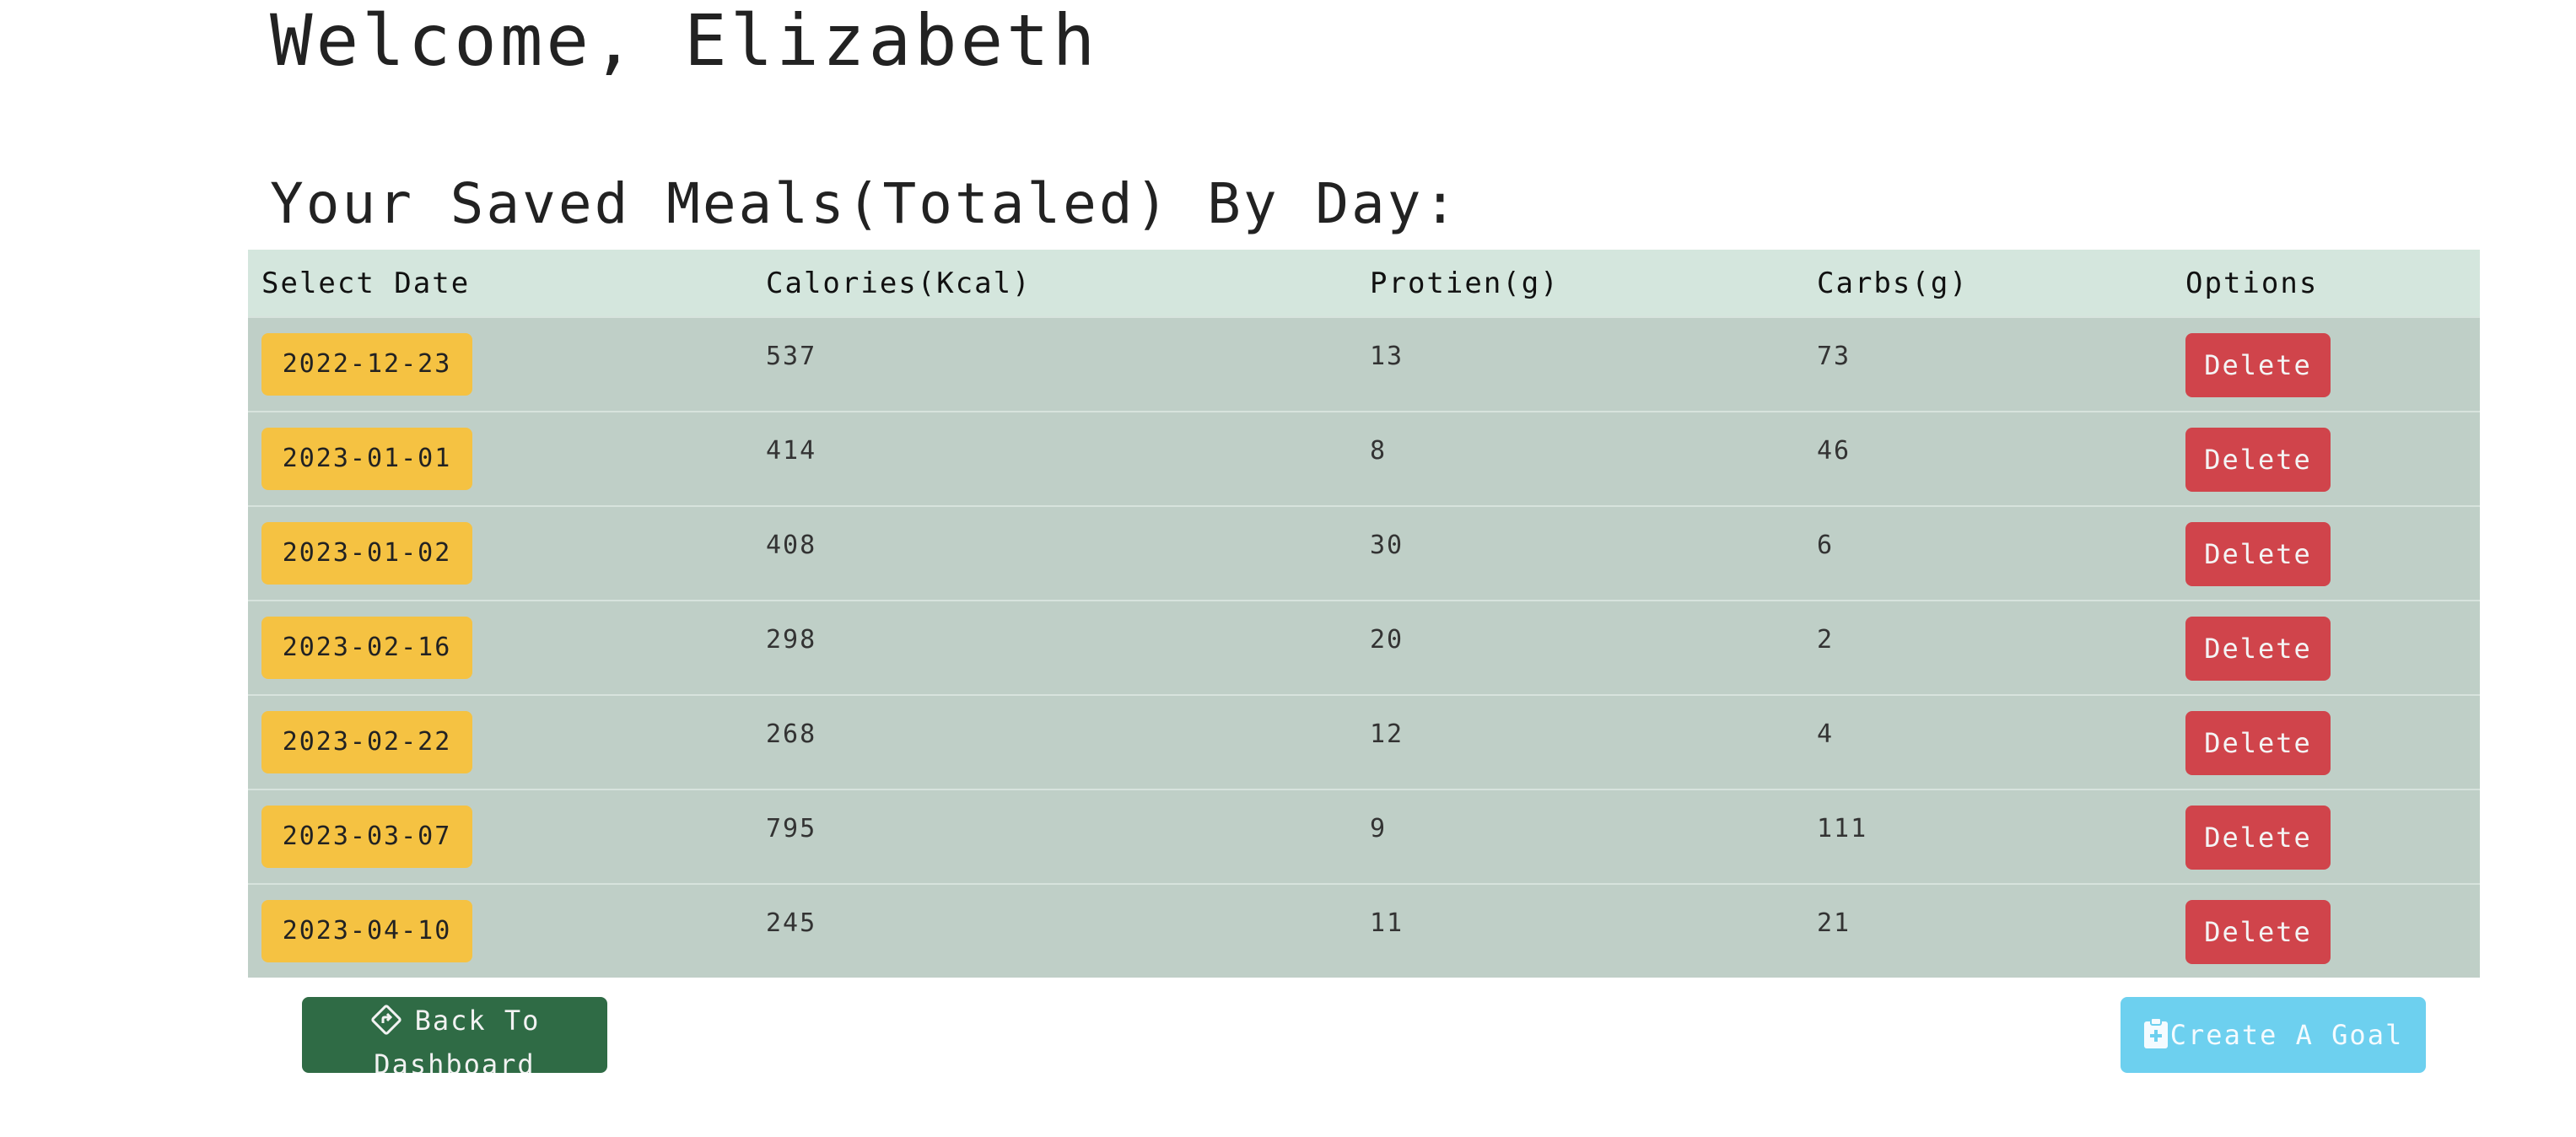 Image resolution: width=2576 pixels, height=1137 pixels. I want to click on carbs-cell: 21, so click(1834, 923).